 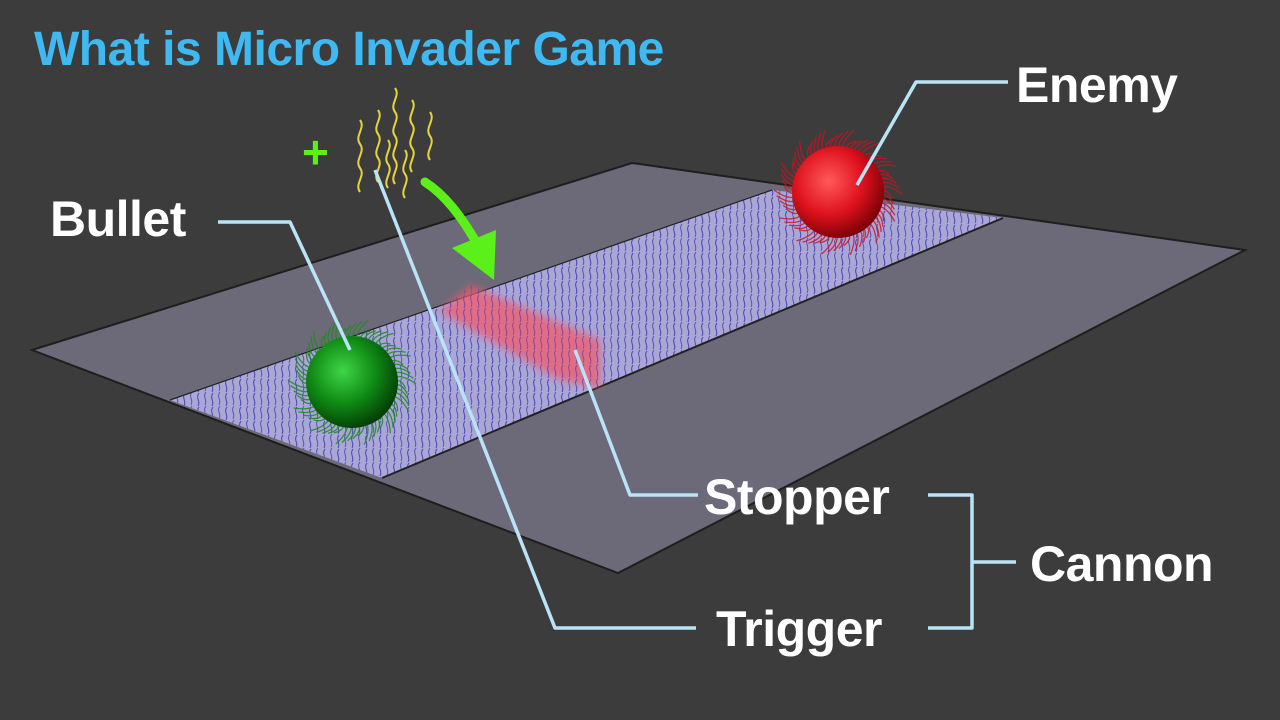 I want to click on stopper-region, so click(x=520, y=336).